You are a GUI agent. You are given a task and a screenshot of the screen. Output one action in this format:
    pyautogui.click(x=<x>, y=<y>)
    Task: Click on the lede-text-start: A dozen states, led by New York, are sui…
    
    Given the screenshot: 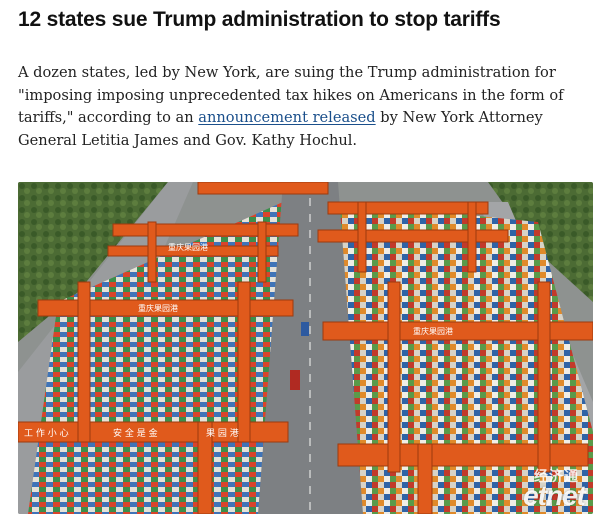 What is the action you would take?
    pyautogui.click(x=291, y=95)
    